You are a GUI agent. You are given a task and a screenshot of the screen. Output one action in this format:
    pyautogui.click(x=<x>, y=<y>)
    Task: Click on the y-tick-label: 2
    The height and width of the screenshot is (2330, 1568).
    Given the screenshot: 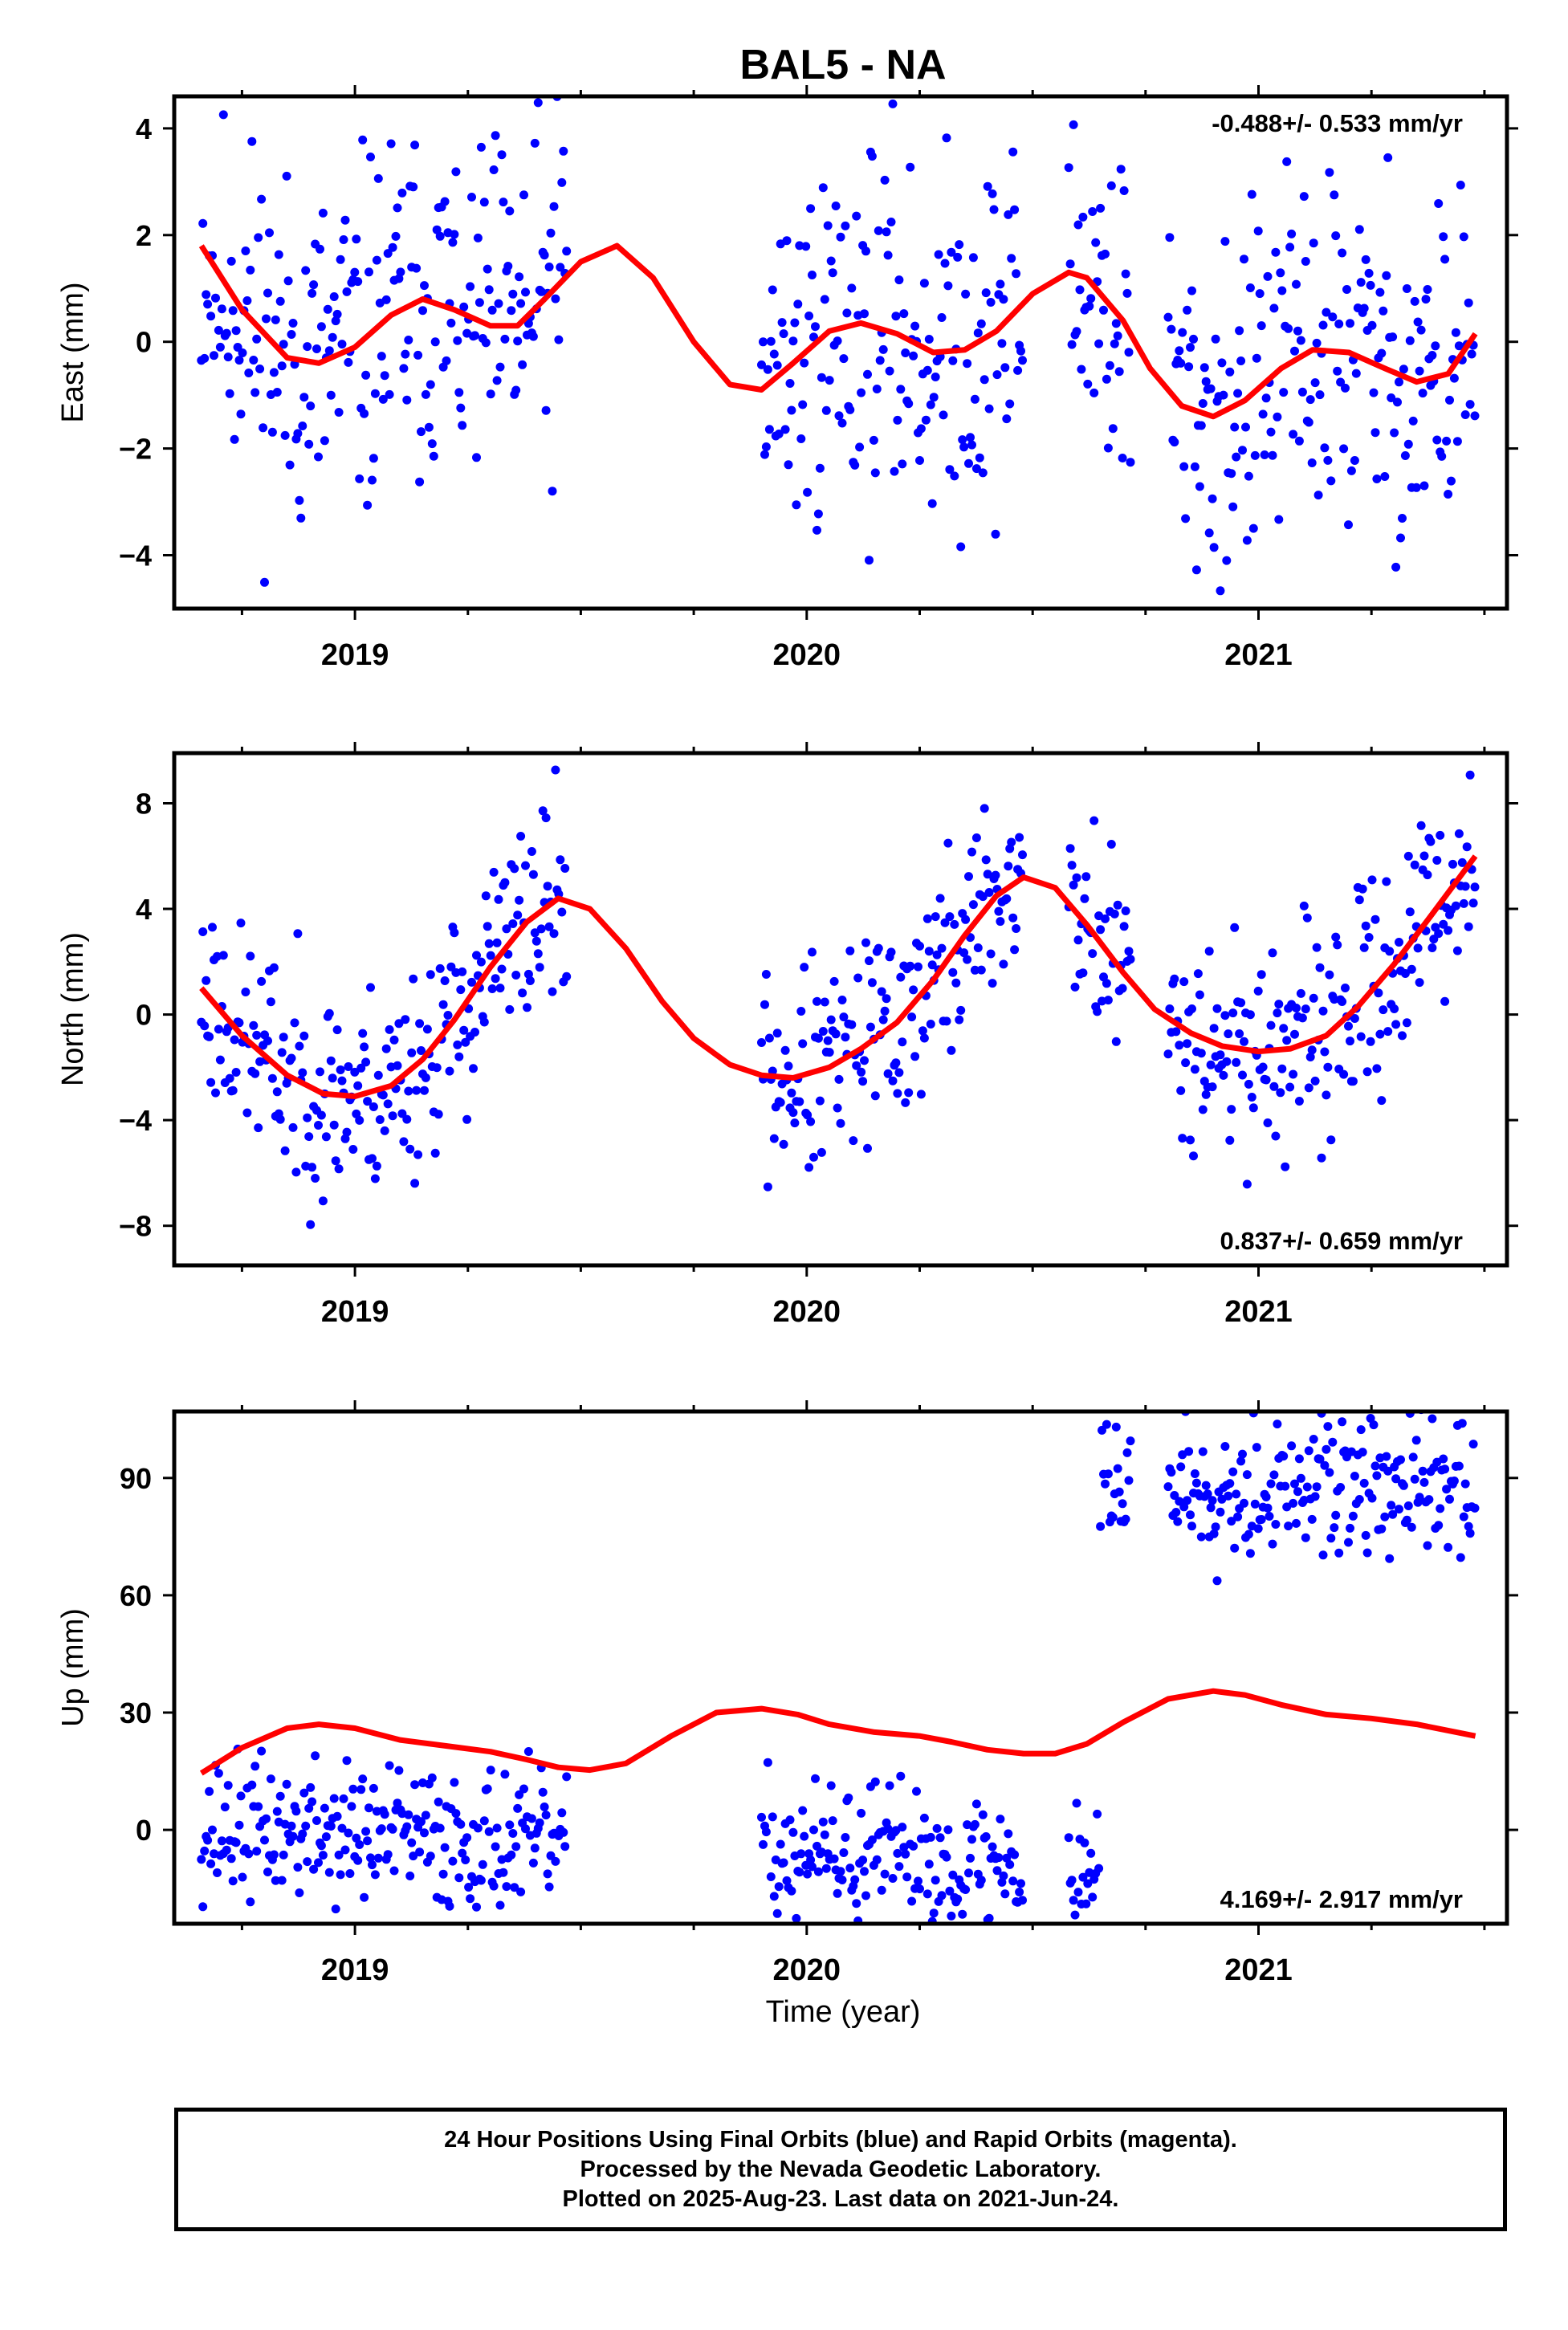 What is the action you would take?
    pyautogui.click(x=144, y=235)
    